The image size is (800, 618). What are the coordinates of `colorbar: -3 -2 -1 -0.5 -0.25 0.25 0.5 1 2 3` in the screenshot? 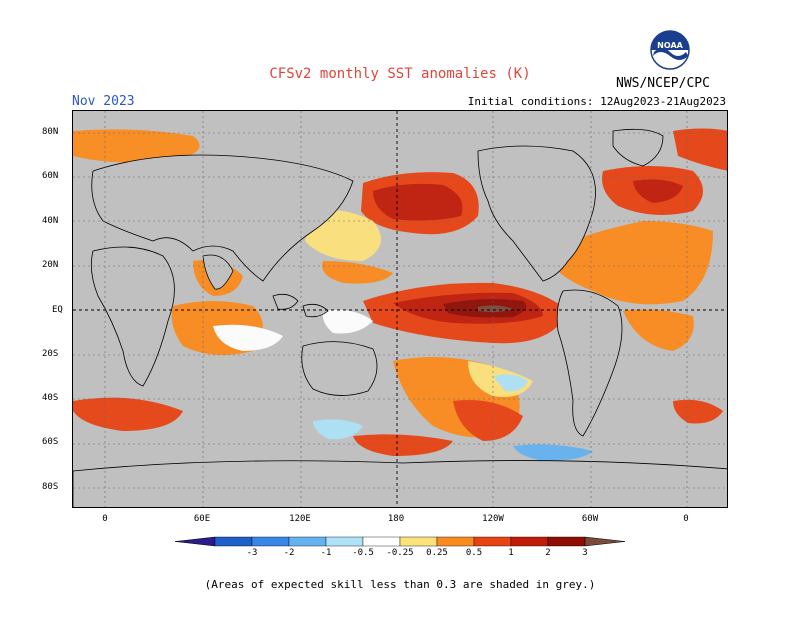 It's located at (400, 547).